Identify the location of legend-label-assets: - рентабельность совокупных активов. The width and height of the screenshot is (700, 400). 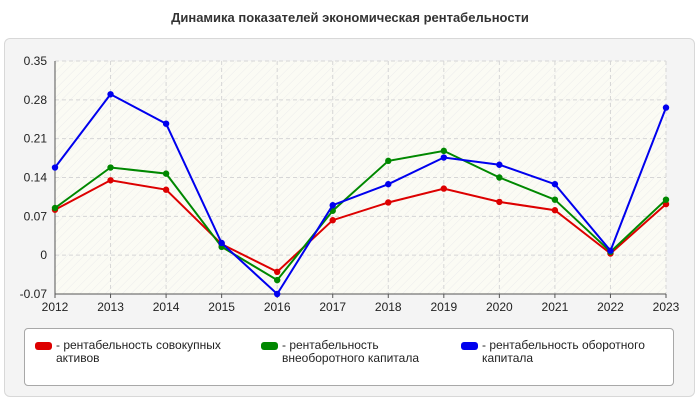
(138, 351).